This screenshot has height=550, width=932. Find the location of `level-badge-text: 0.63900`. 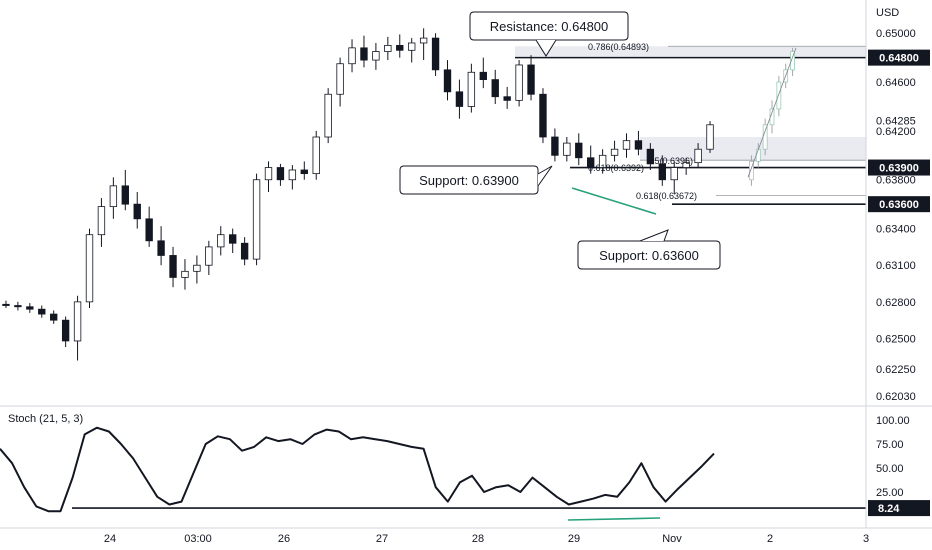

level-badge-text: 0.63900 is located at coordinates (899, 169).